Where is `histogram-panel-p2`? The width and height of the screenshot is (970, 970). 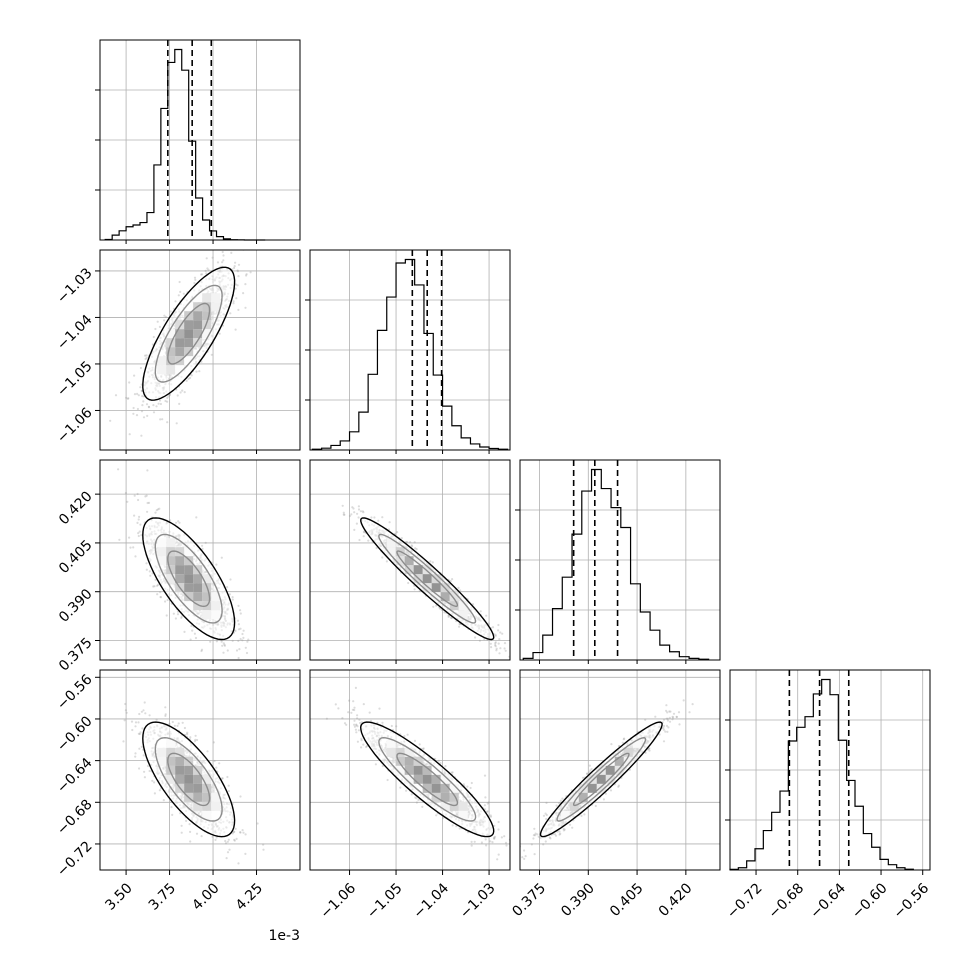 histogram-panel-p2 is located at coordinates (618, 560).